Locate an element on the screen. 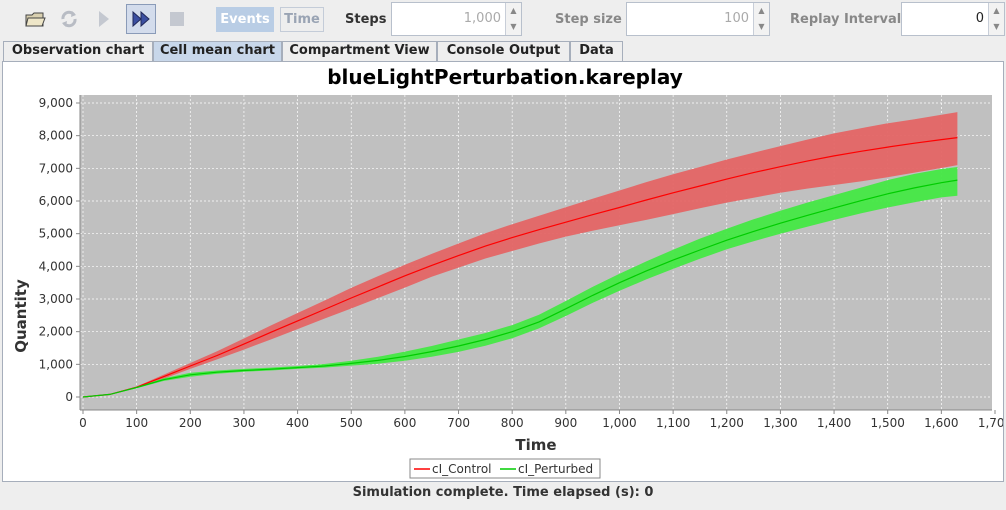 The height and width of the screenshot is (510, 1006). x-tick-label: 1,700 is located at coordinates (990, 423).